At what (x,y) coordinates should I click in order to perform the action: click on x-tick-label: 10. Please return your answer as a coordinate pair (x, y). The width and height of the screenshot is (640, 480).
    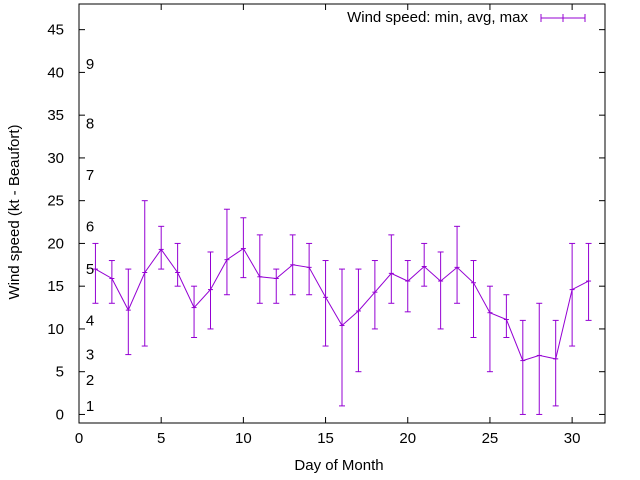
    Looking at the image, I should click on (243, 438).